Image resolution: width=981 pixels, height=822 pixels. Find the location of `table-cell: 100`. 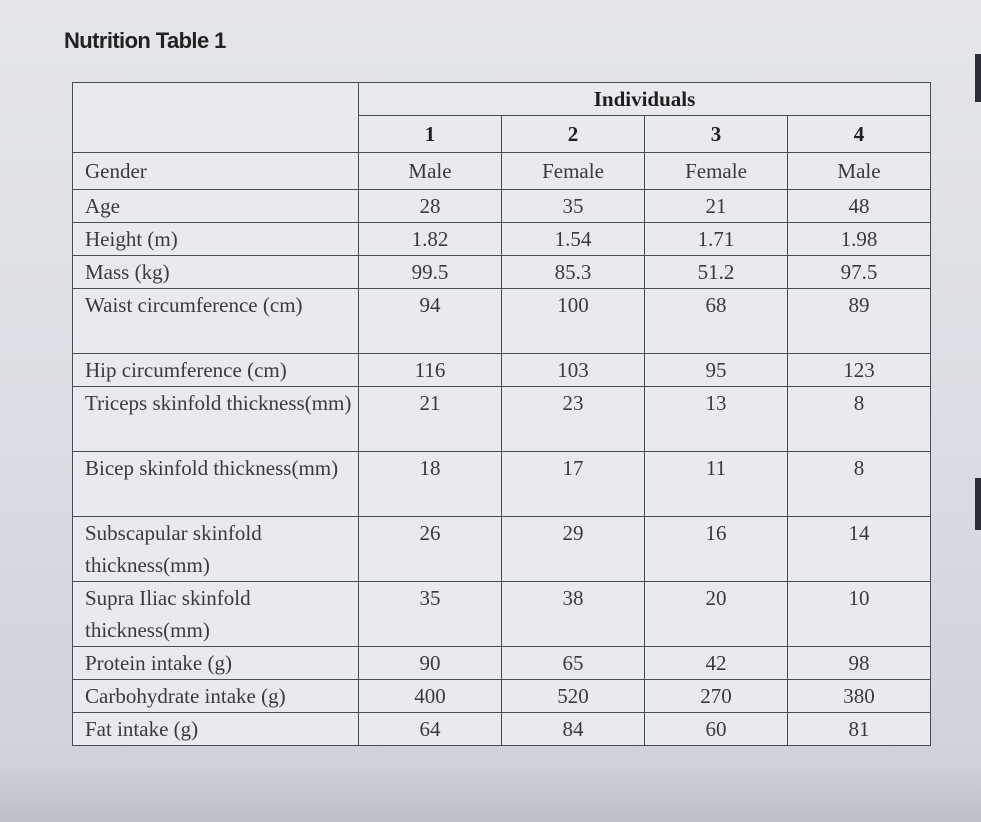

table-cell: 100 is located at coordinates (573, 321).